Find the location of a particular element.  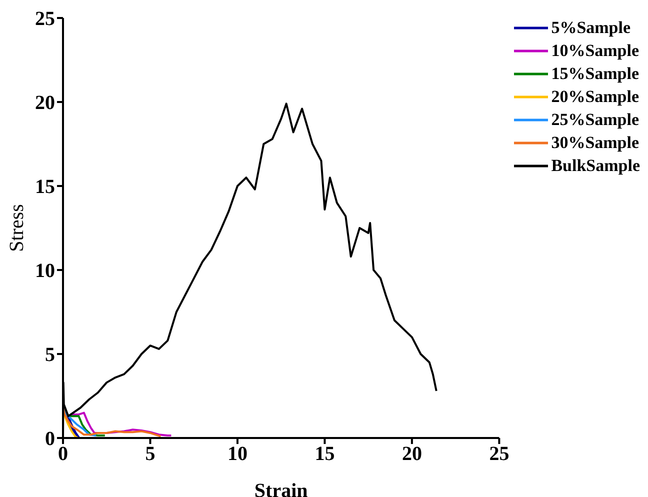

x-axis-title: Strain is located at coordinates (281, 488).